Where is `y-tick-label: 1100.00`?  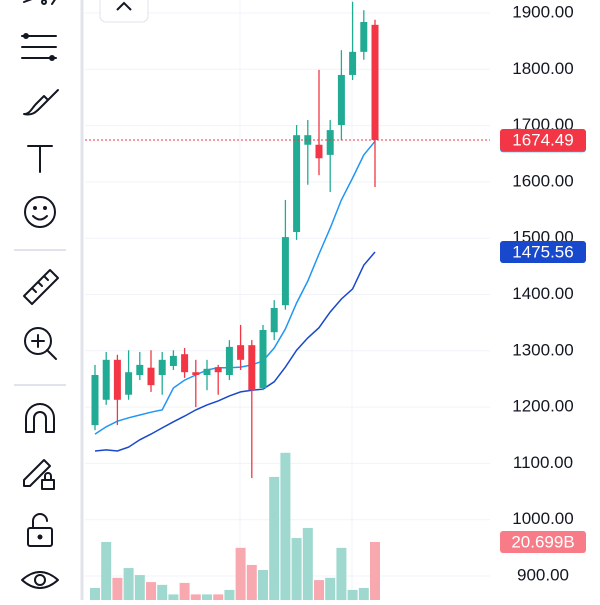 y-tick-label: 1100.00 is located at coordinates (543, 462).